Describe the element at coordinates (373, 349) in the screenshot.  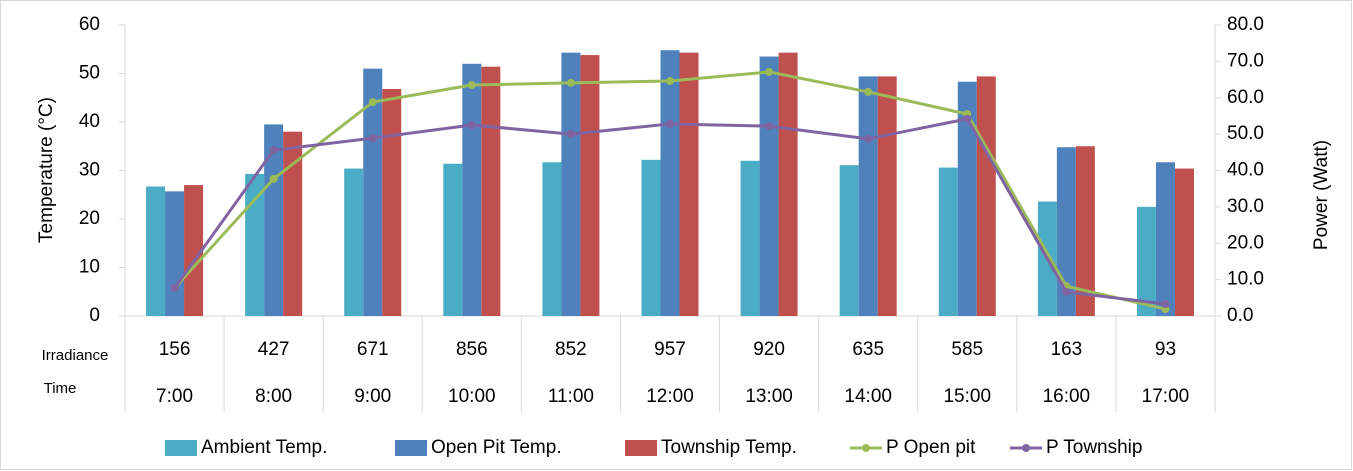
I see `irradiance-label: 671` at that location.